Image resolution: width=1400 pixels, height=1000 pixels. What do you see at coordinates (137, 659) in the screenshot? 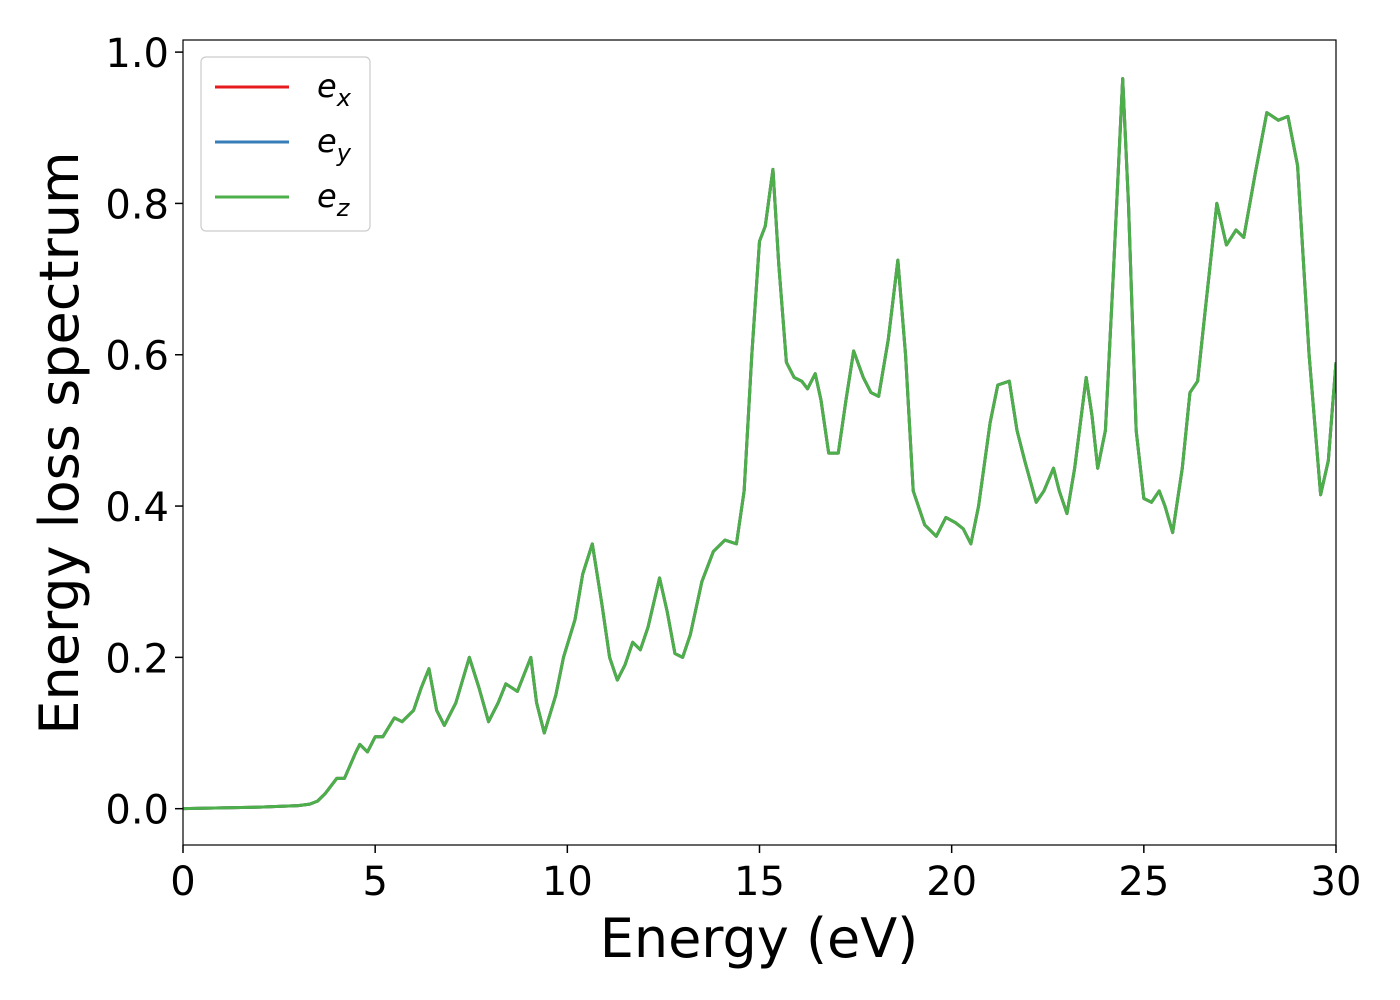
I see `y-tick-label: 0.2` at bounding box center [137, 659].